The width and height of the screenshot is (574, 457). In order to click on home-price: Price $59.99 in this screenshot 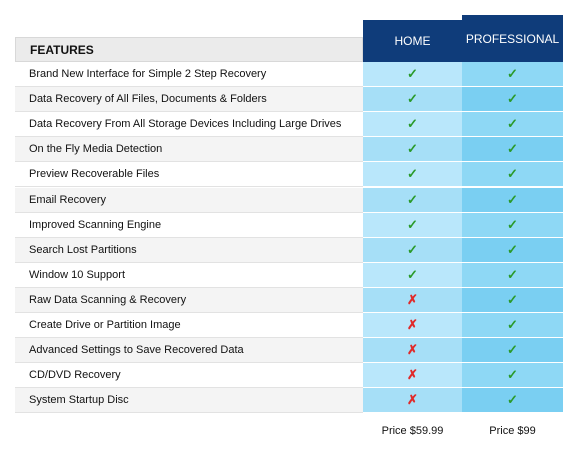, I will do `click(412, 431)`.